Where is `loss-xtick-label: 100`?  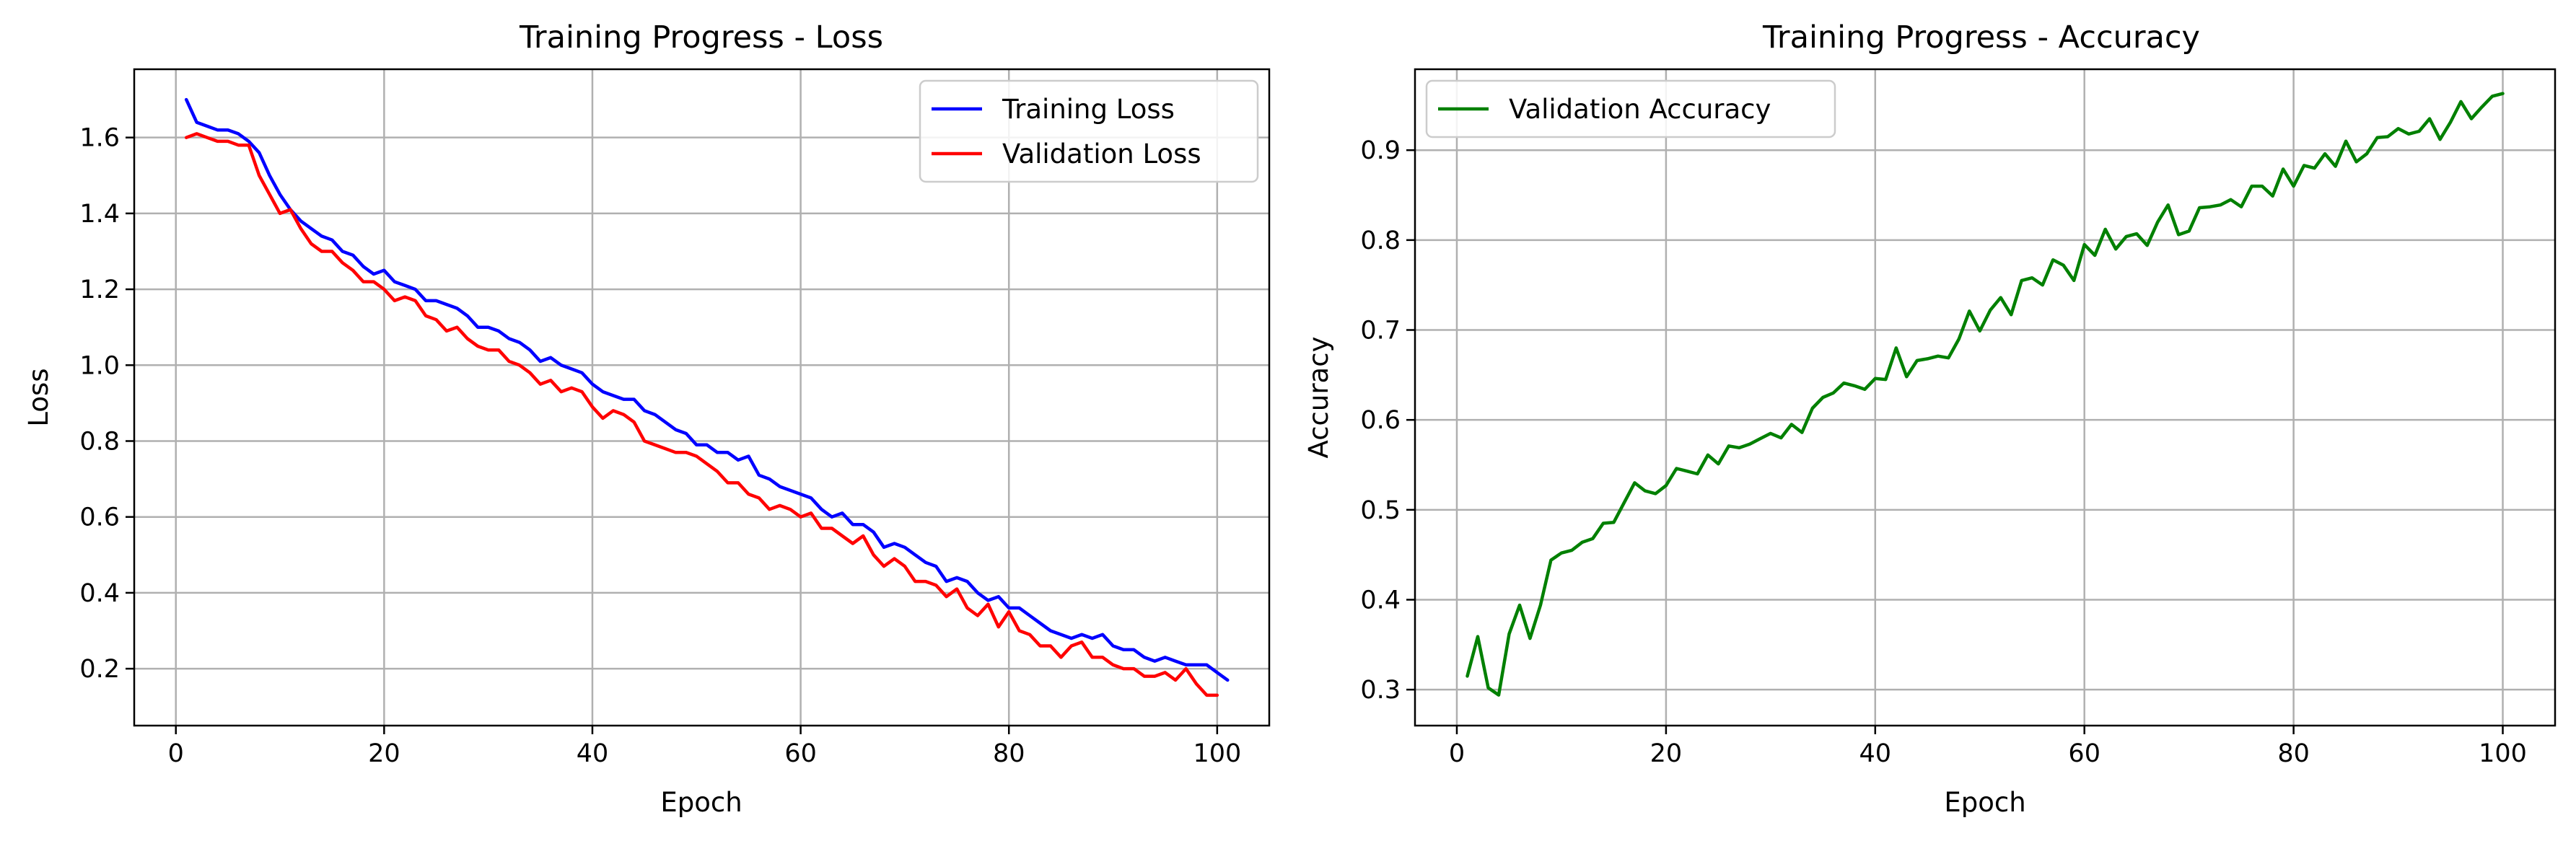
loss-xtick-label: 100 is located at coordinates (1217, 753).